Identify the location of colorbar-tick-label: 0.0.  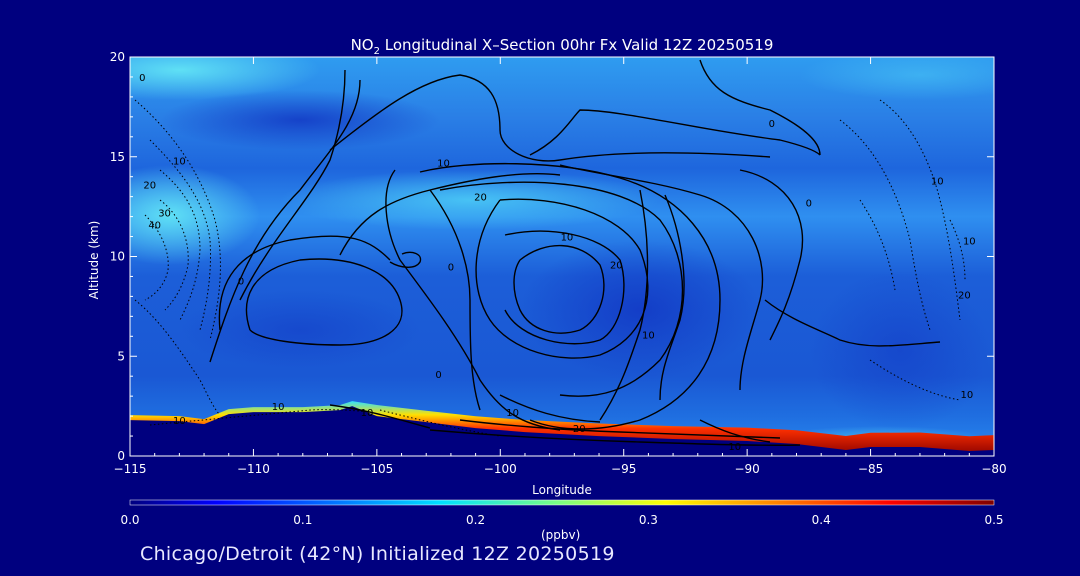
(129, 520).